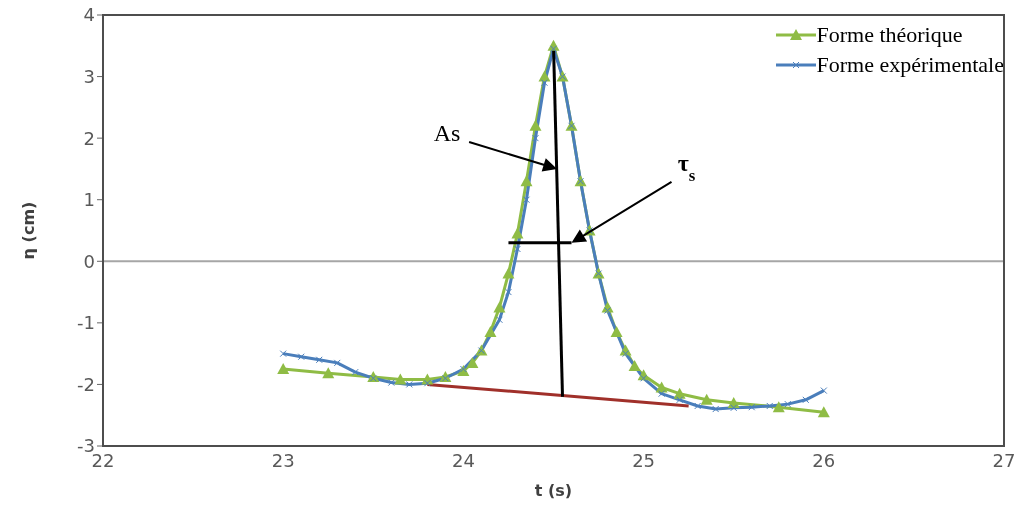  Describe the element at coordinates (644, 460) in the screenshot. I see `x-tick-label: 25` at that location.